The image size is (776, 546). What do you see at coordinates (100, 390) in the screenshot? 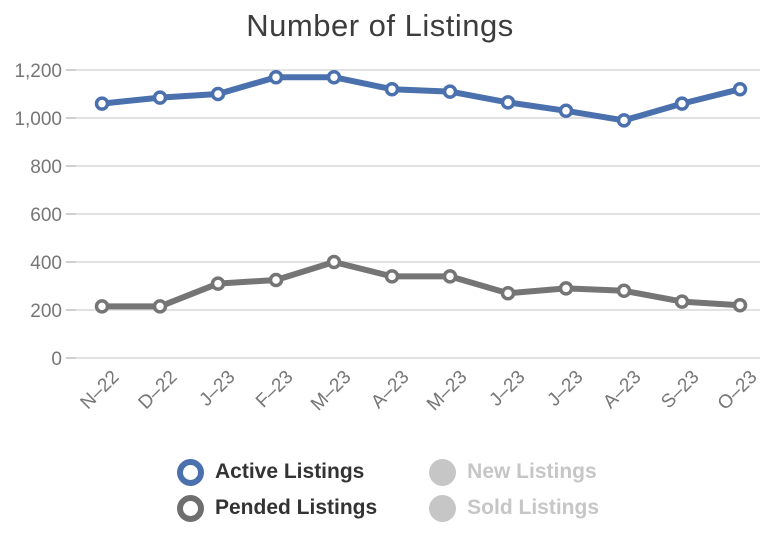
I see `x-axis-label: N–22` at bounding box center [100, 390].